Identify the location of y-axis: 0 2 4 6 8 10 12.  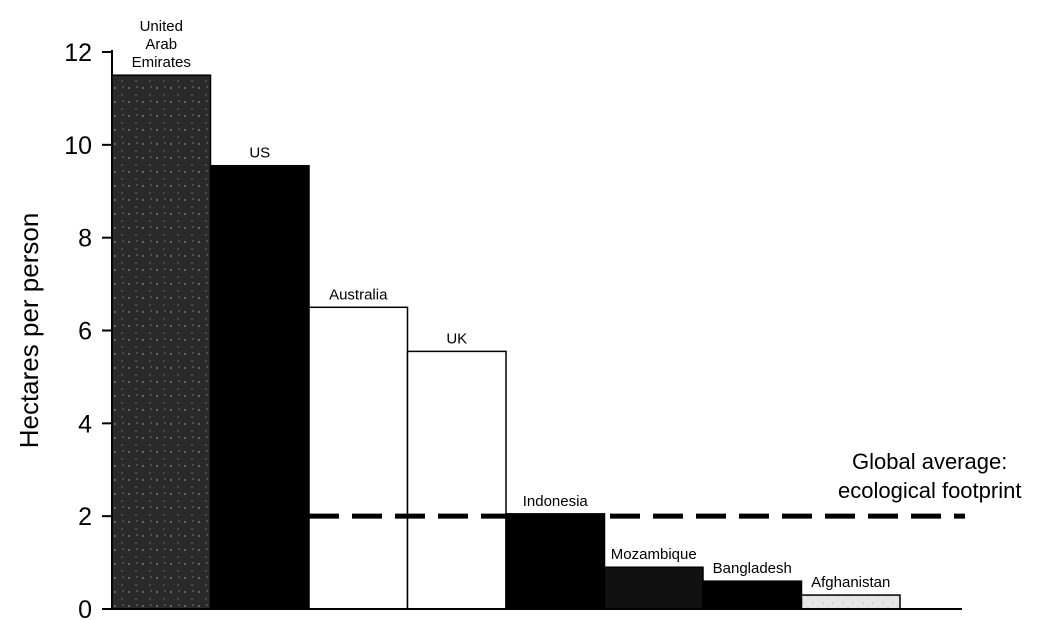
(88, 329).